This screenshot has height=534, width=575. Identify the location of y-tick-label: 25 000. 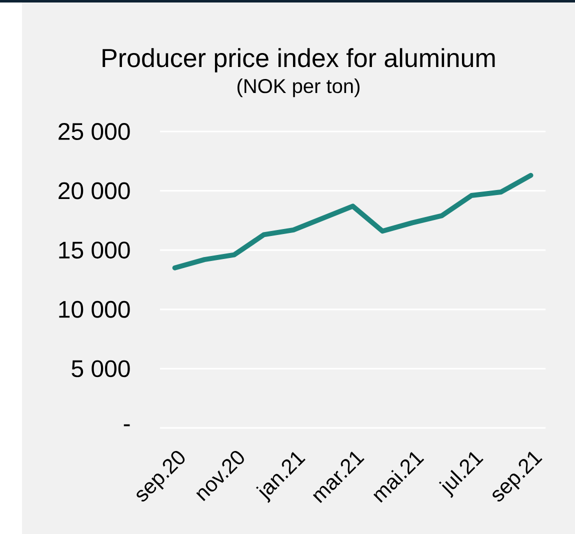
(94, 131).